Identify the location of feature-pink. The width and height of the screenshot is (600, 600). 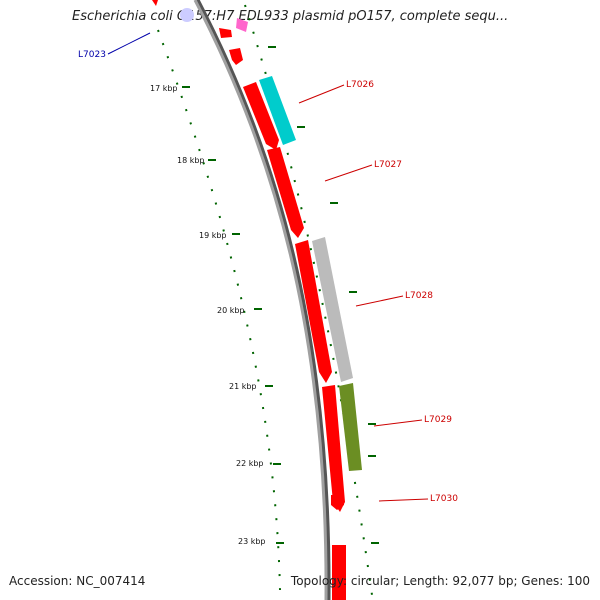
(242, 25).